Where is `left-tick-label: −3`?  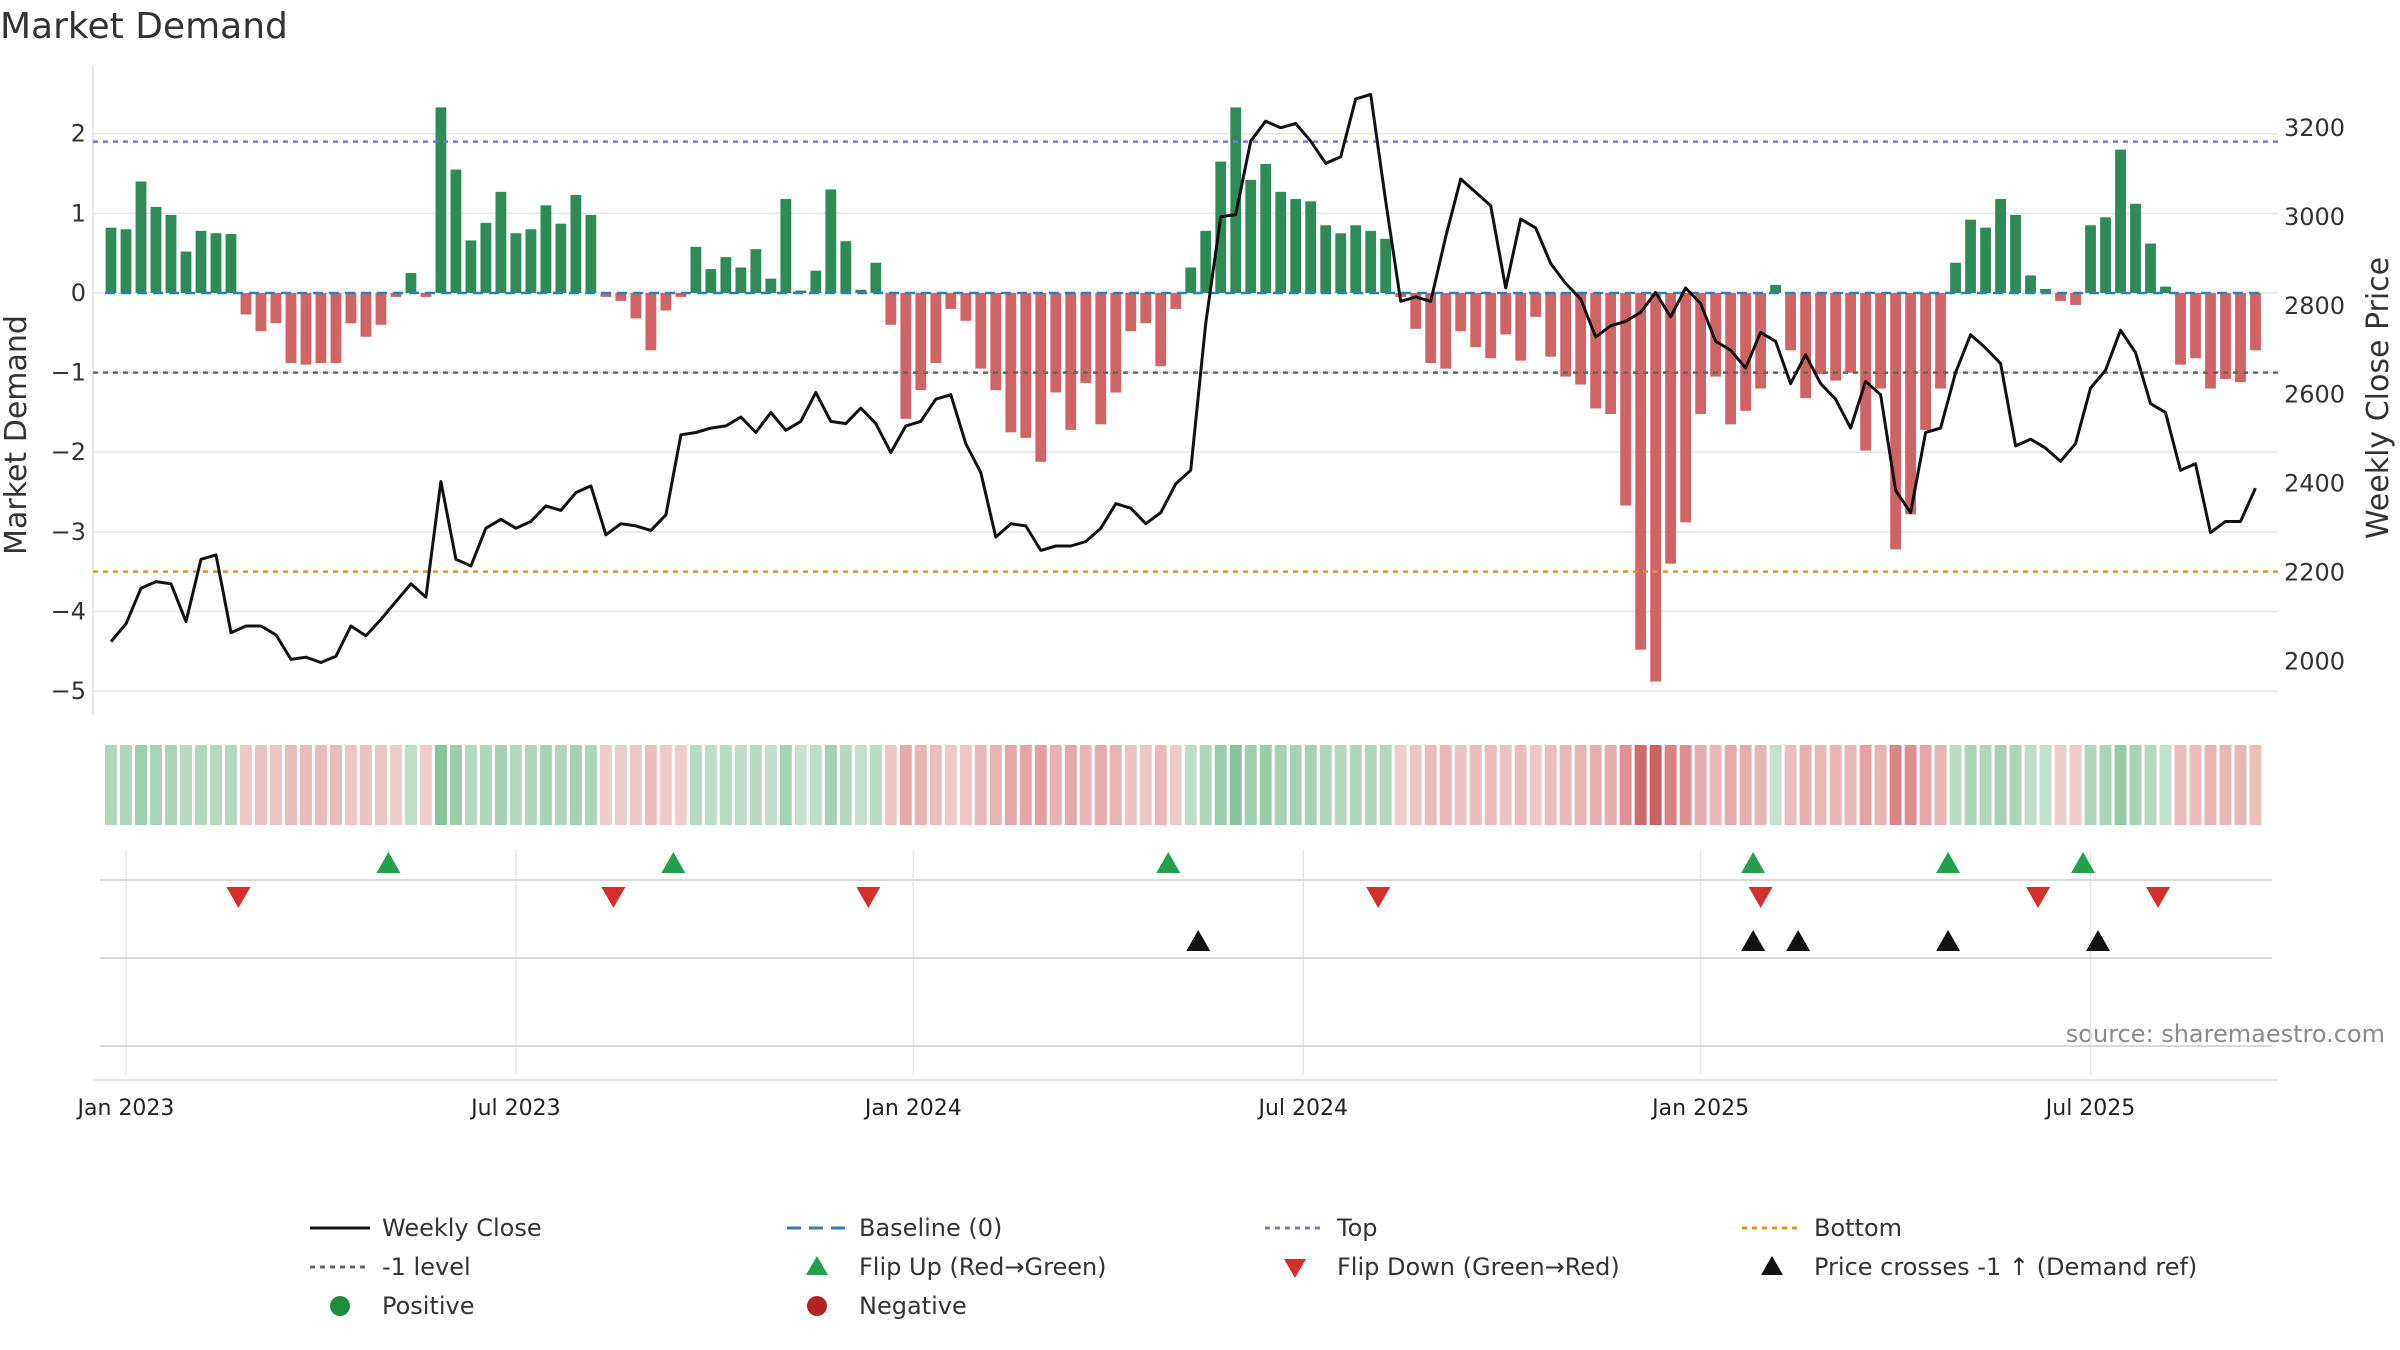 left-tick-label: −3 is located at coordinates (68, 532).